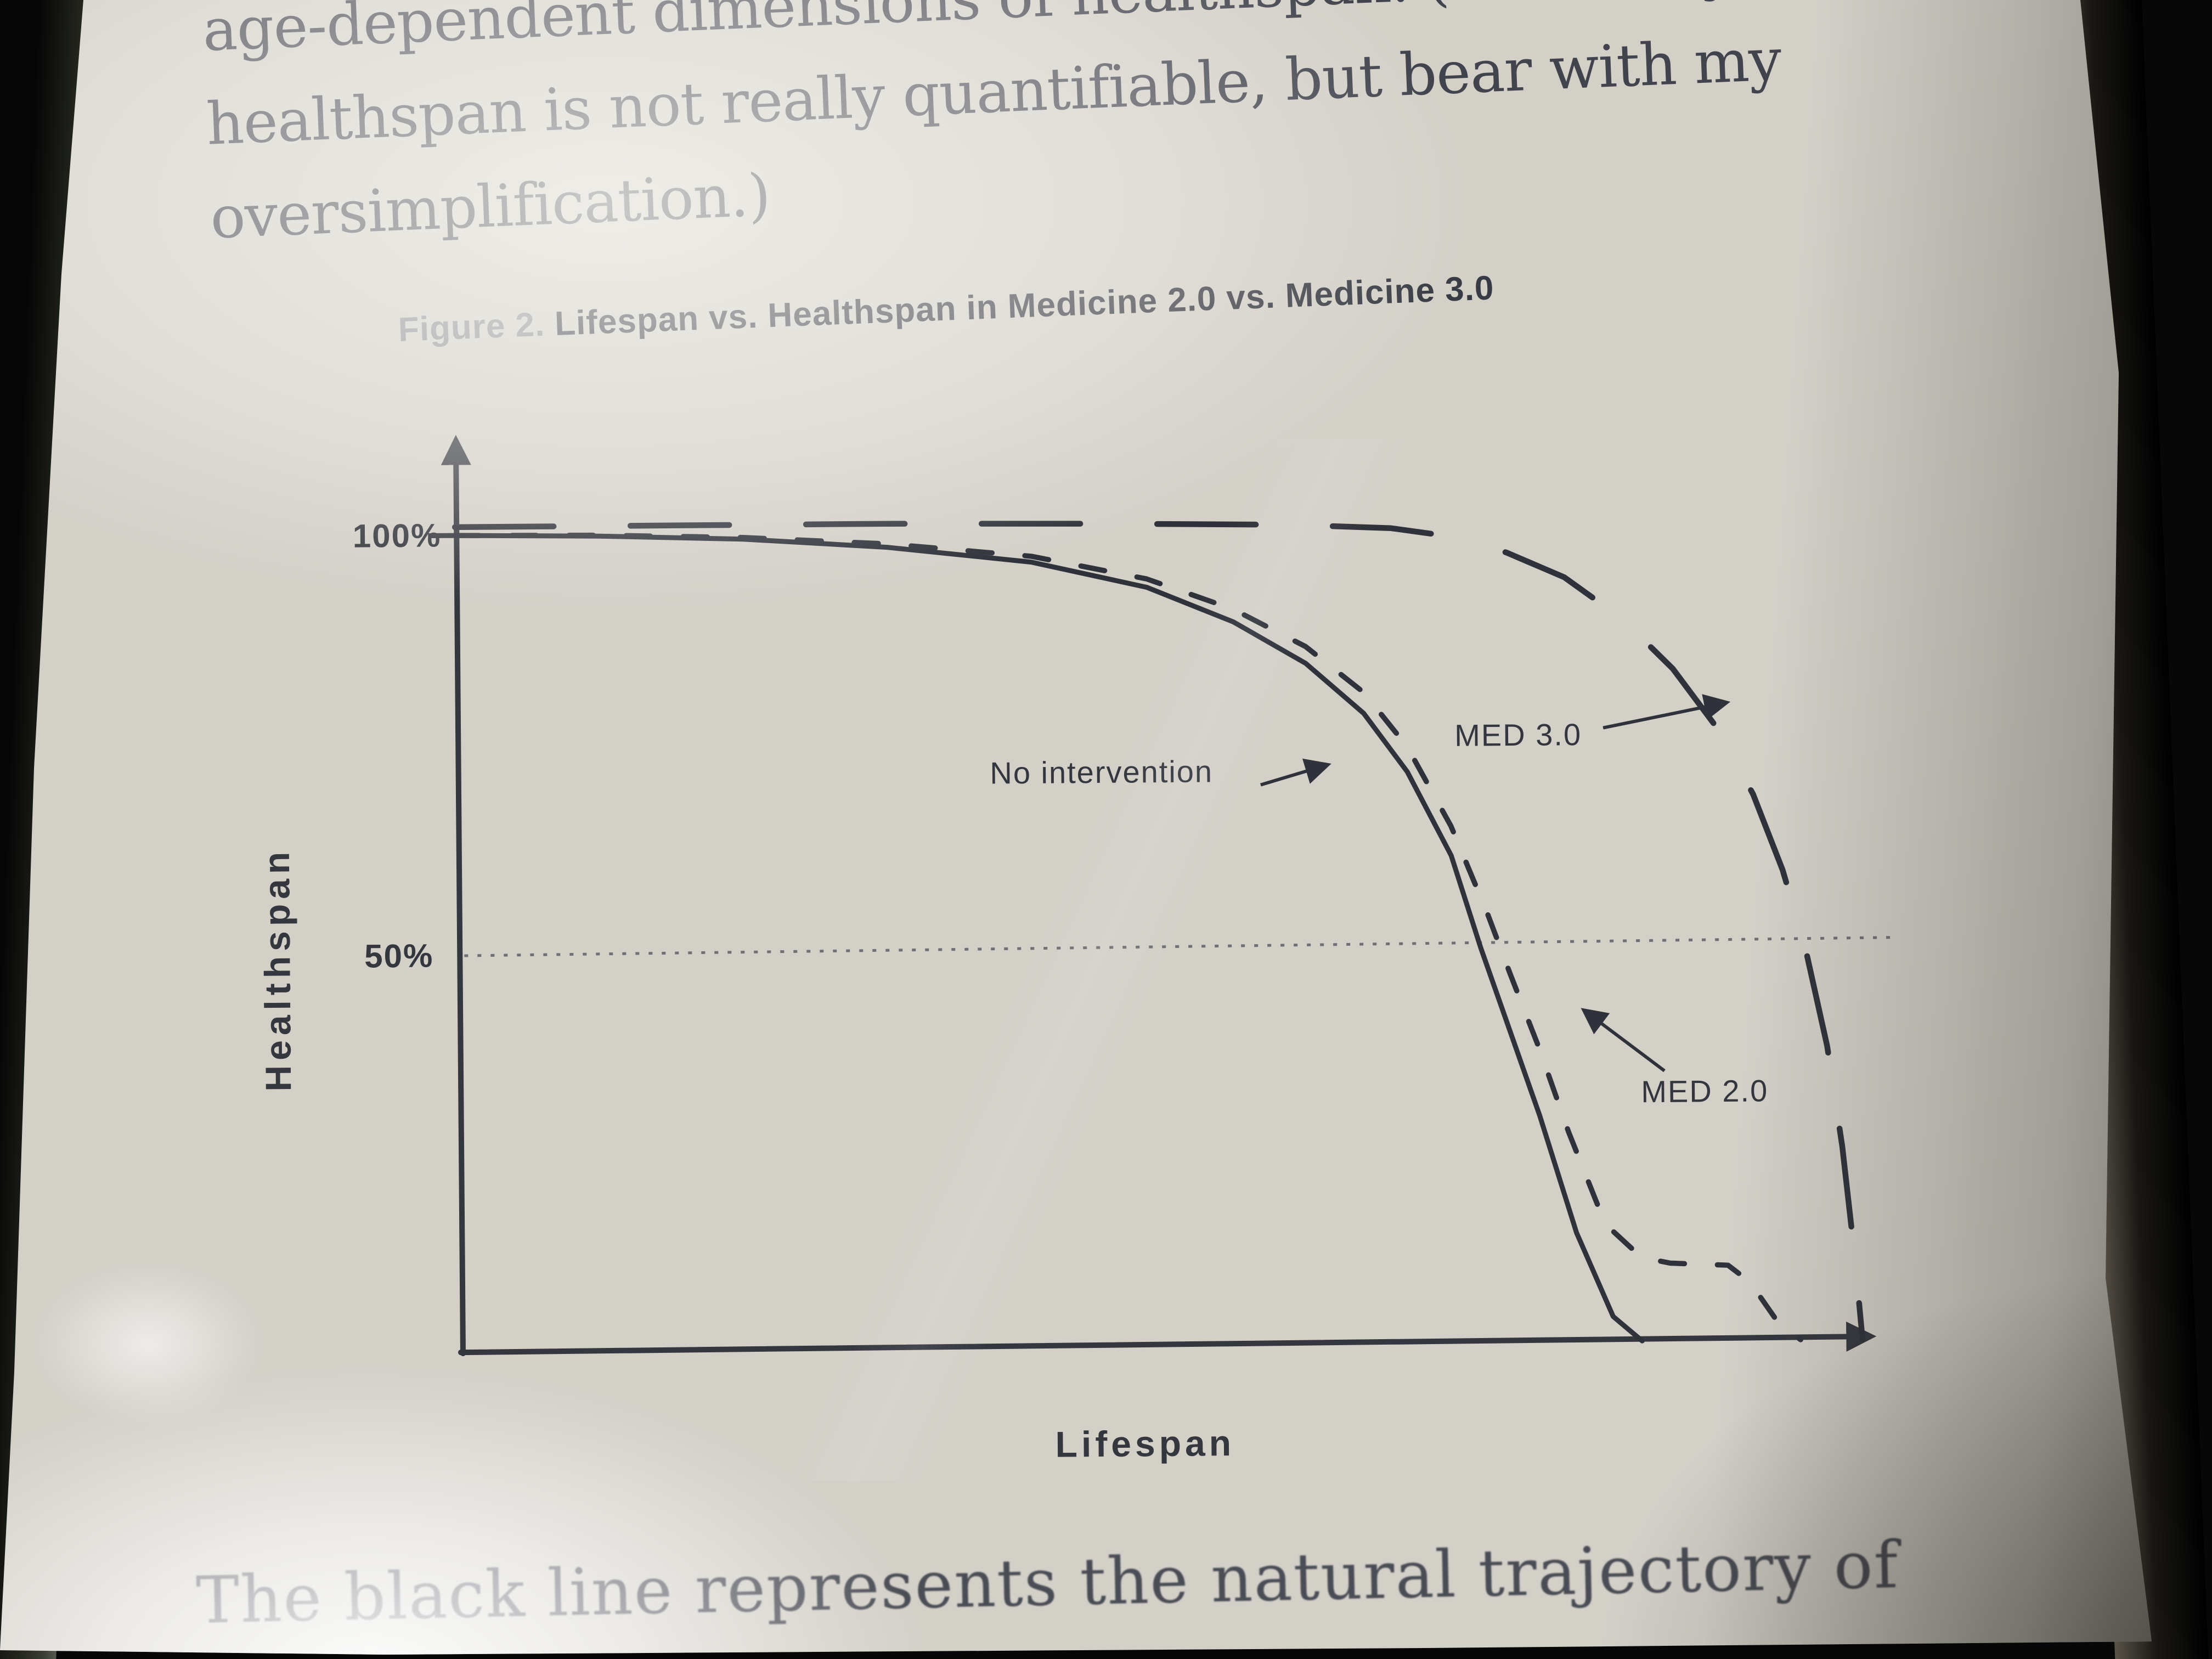 The height and width of the screenshot is (1659, 2212). Describe the element at coordinates (1705, 1091) in the screenshot. I see `annotation-med-2-0: MED 2.0` at that location.